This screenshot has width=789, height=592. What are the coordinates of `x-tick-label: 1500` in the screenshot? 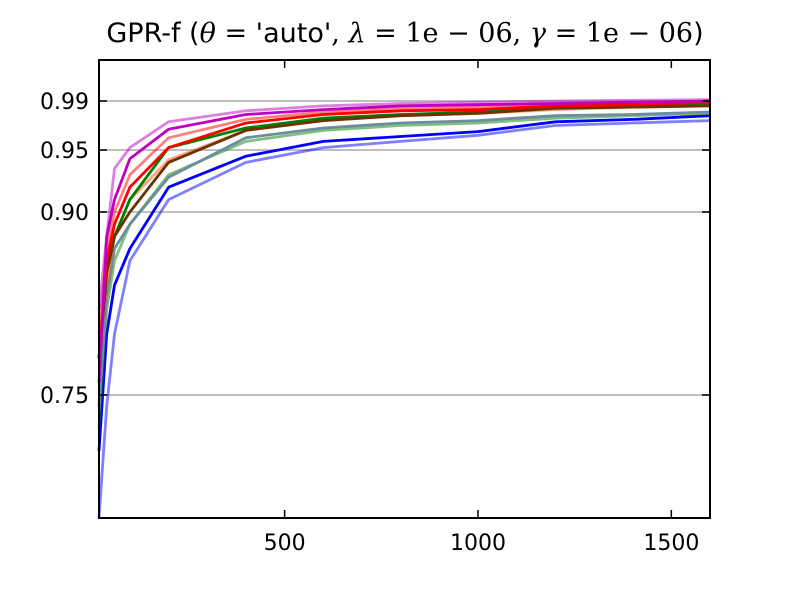 It's located at (671, 543).